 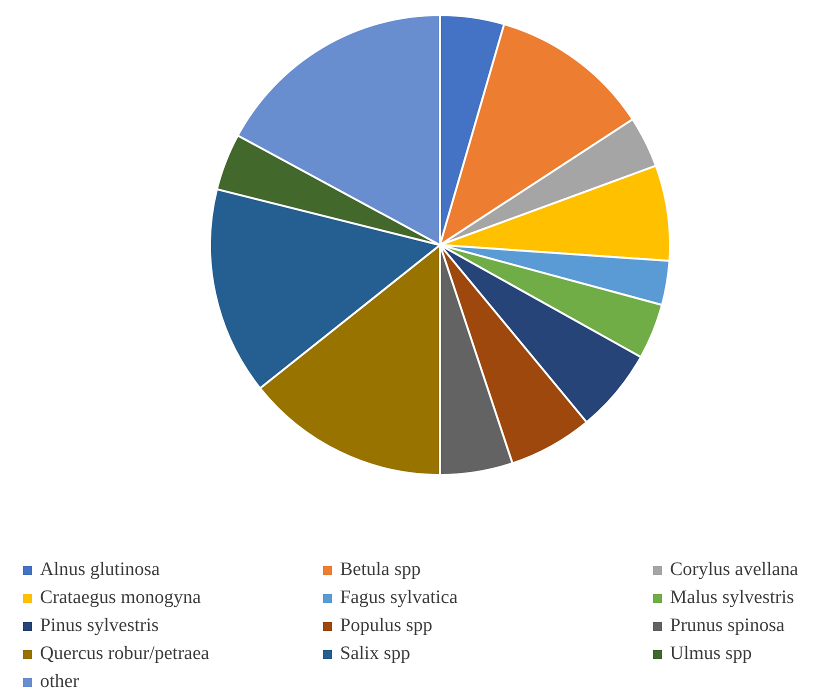 I want to click on legend-label: Prunus spinosa, so click(x=727, y=626).